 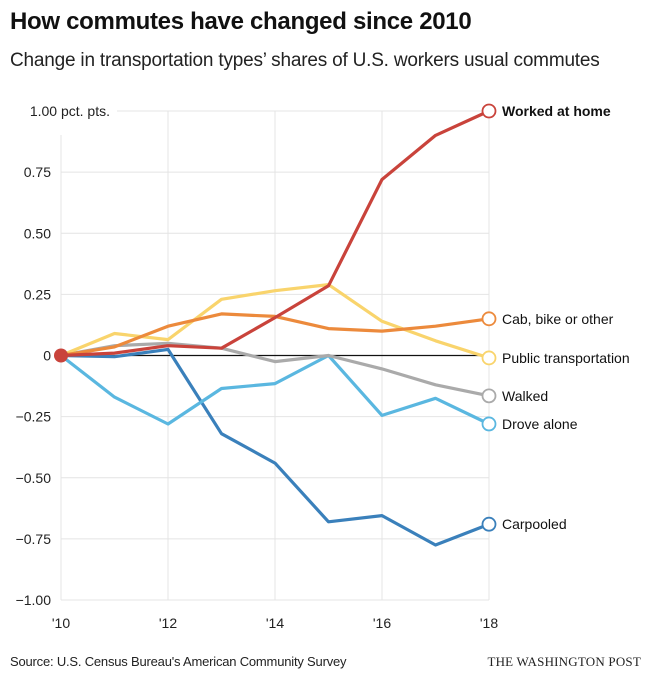 What do you see at coordinates (566, 358) in the screenshot?
I see `series-label-public-transportation: Public transportation` at bounding box center [566, 358].